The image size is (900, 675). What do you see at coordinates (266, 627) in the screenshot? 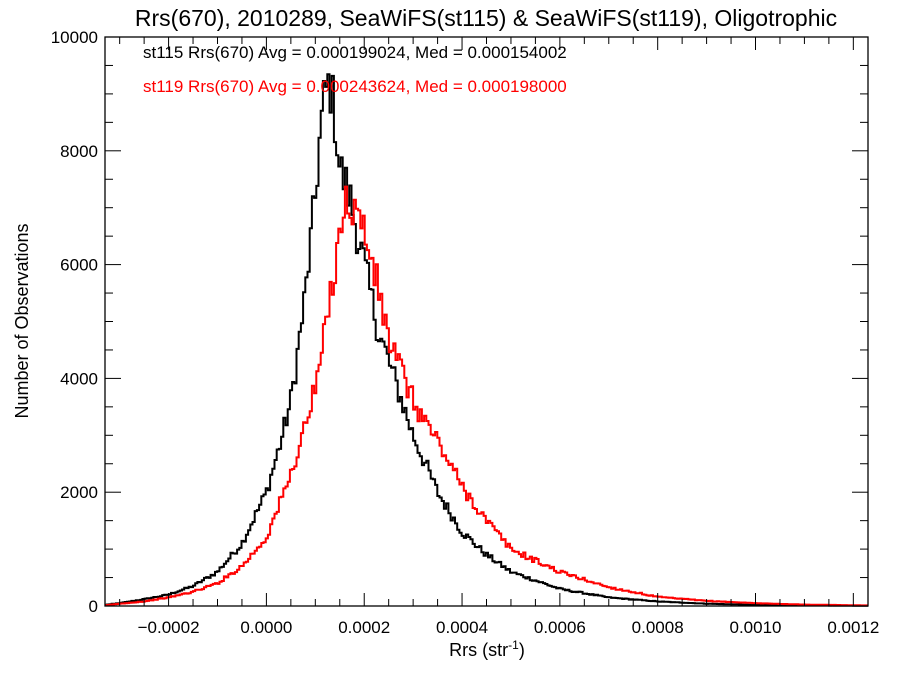
I see `x-tick-label: 0.0000` at bounding box center [266, 627].